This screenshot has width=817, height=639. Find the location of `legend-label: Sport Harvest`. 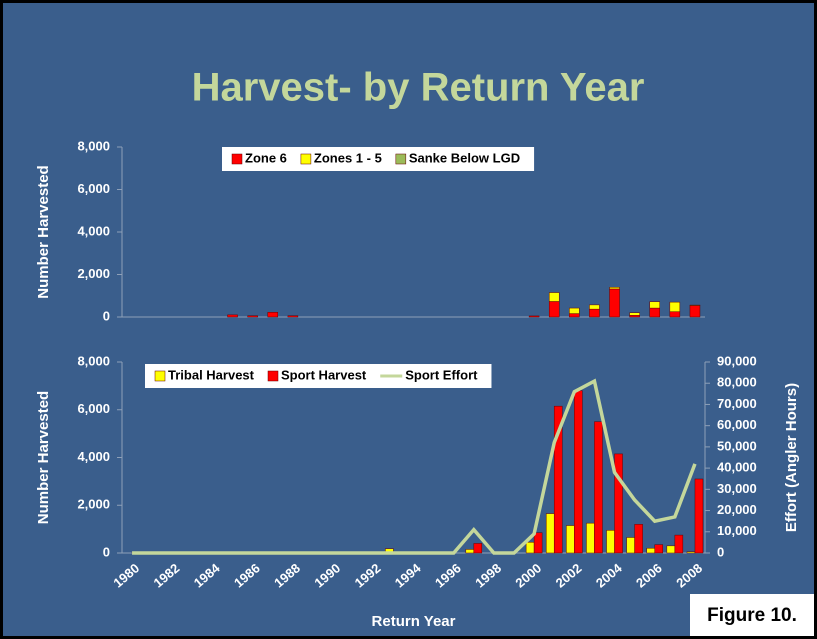

legend-label: Sport Harvest is located at coordinates (324, 374).